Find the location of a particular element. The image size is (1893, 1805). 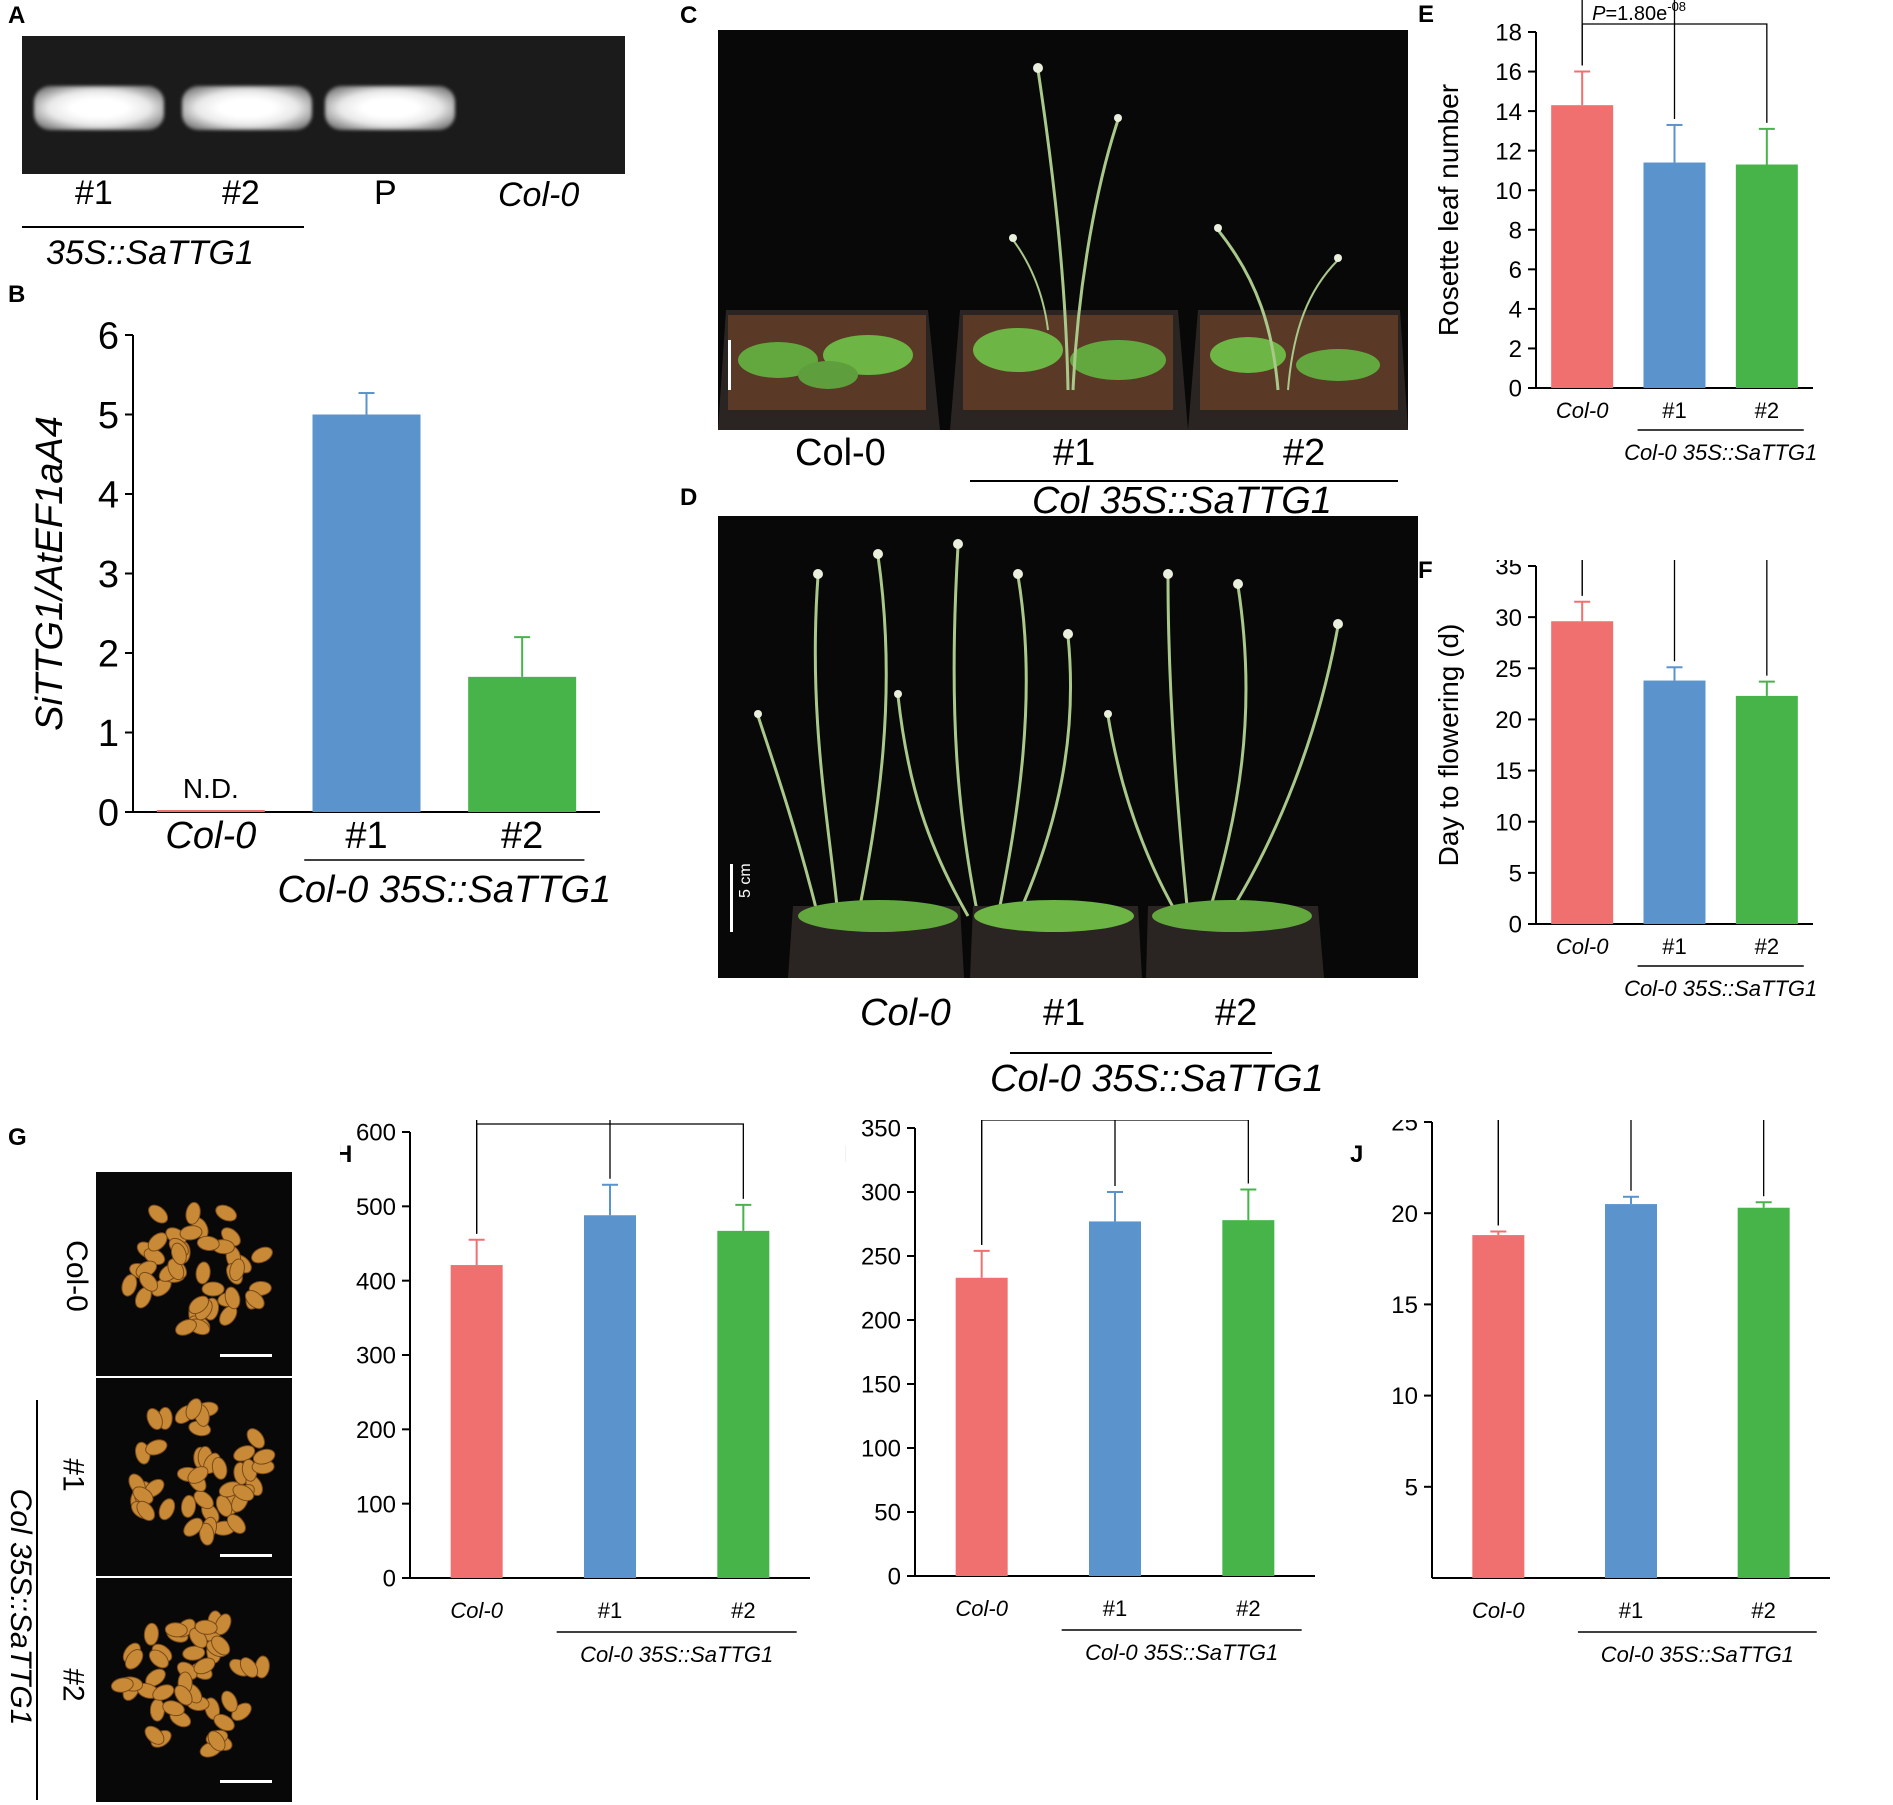

gel-band-p is located at coordinates (390, 108).